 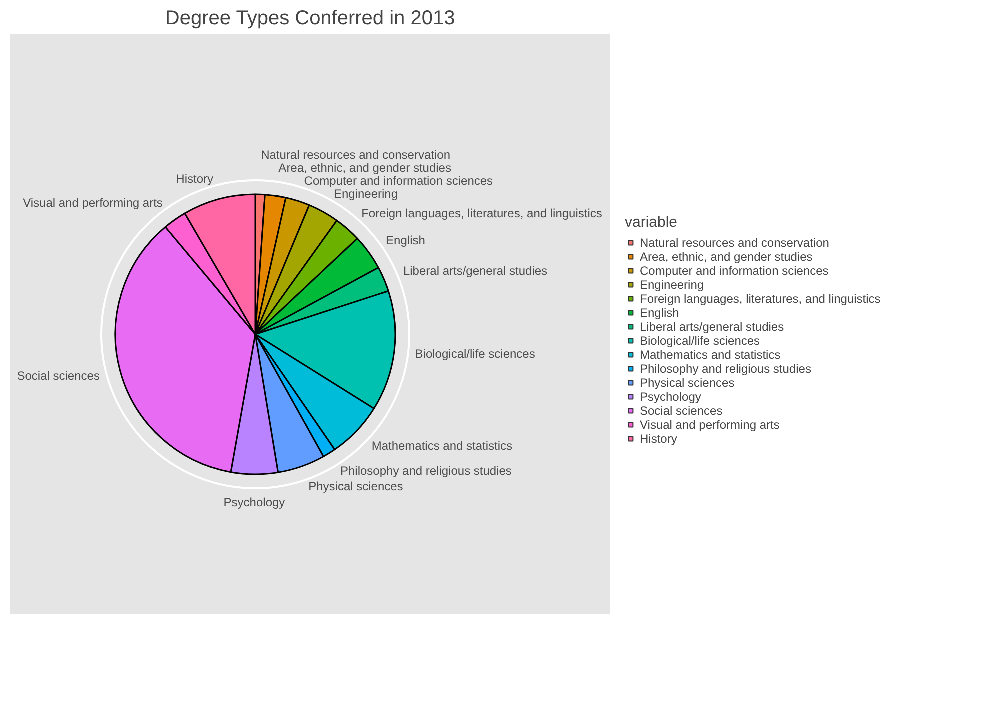 I want to click on slice-label: Area, ethnic, and gender studies, so click(x=365, y=167).